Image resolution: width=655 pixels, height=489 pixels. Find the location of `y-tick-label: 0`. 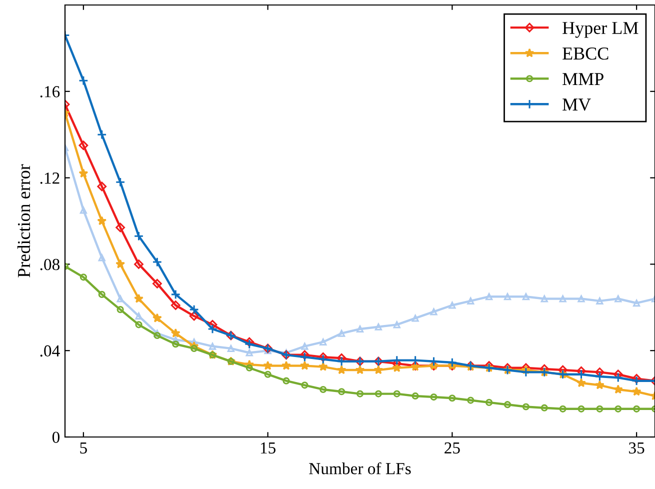

y-tick-label: 0 is located at coordinates (56, 437).